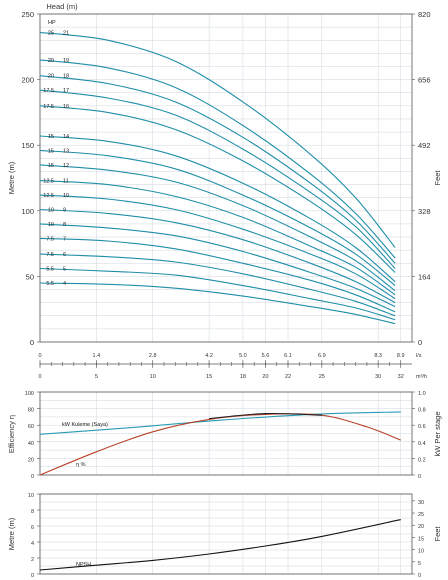  Describe the element at coordinates (66, 182) in the screenshot. I see `stage-label: 11` at that location.